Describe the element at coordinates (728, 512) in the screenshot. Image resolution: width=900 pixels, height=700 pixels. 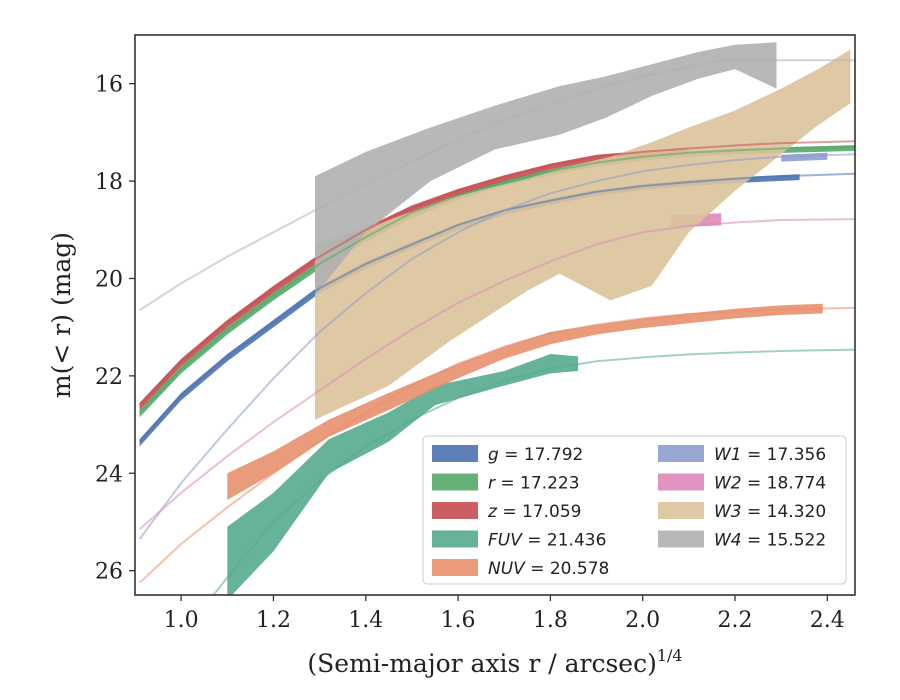
I see `legend-band-name: W3` at that location.